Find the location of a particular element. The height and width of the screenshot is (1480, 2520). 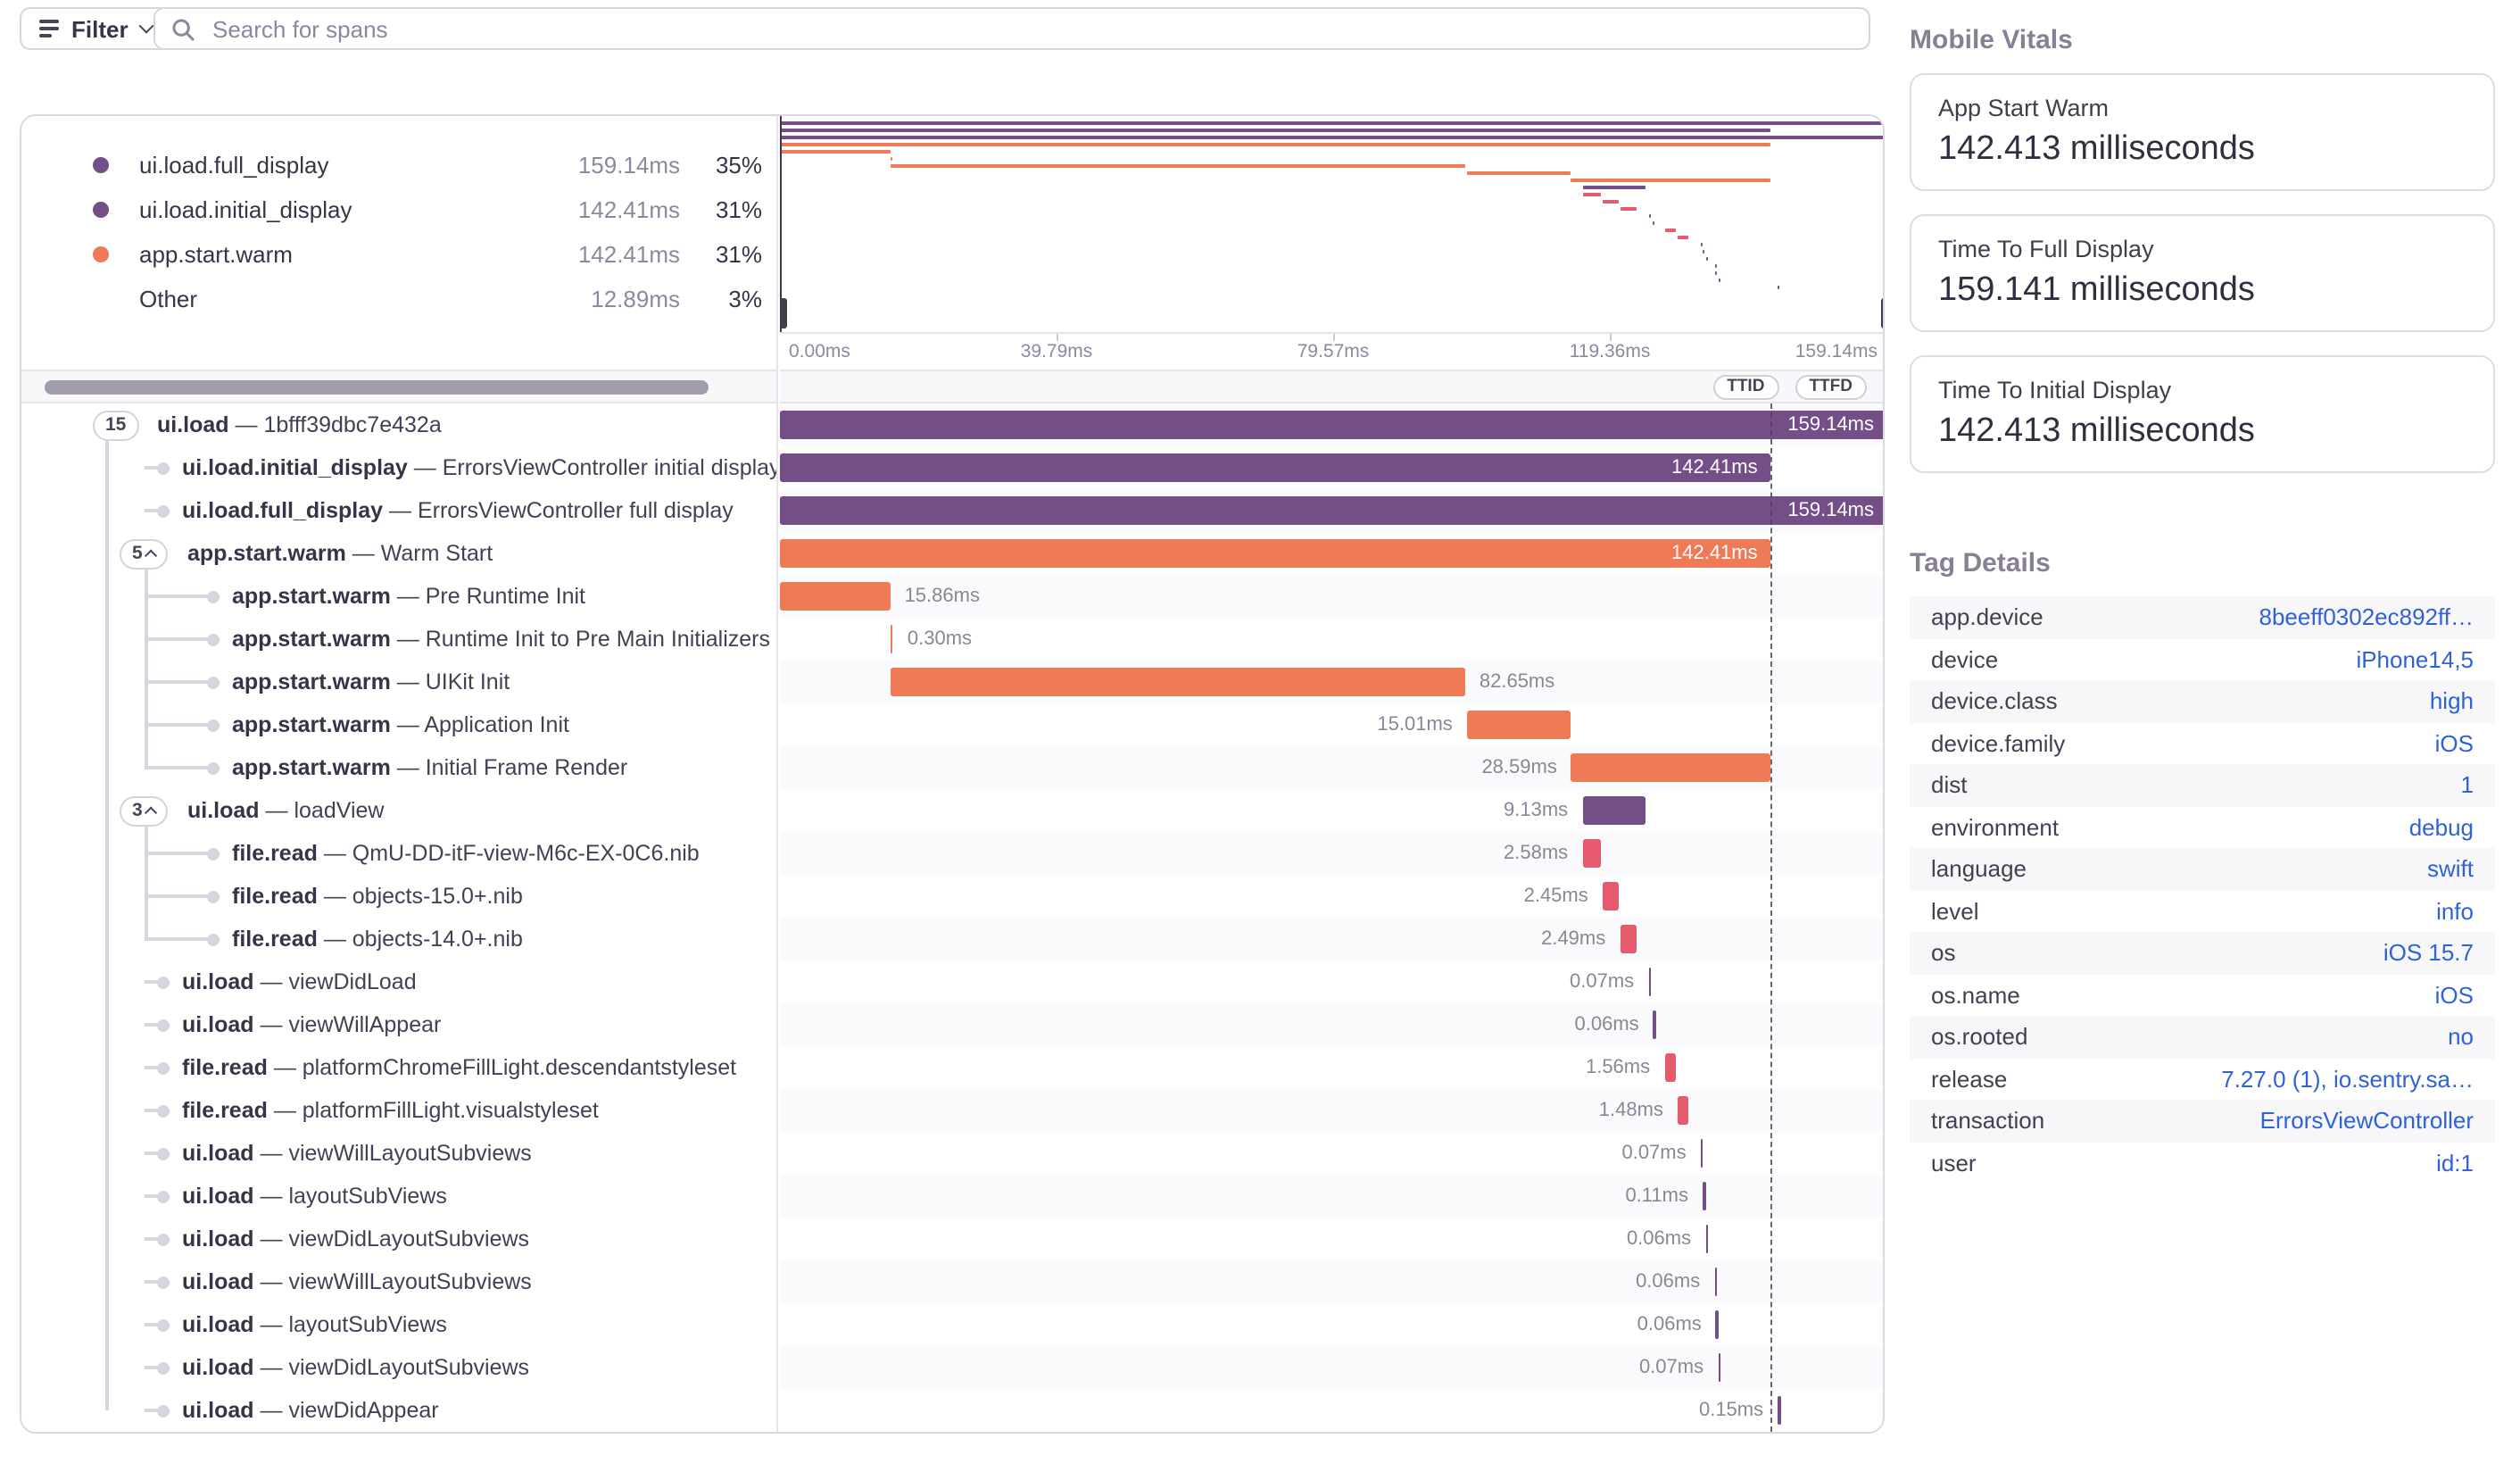

tag-value-link: ErrorsViewController is located at coordinates (2366, 1121).